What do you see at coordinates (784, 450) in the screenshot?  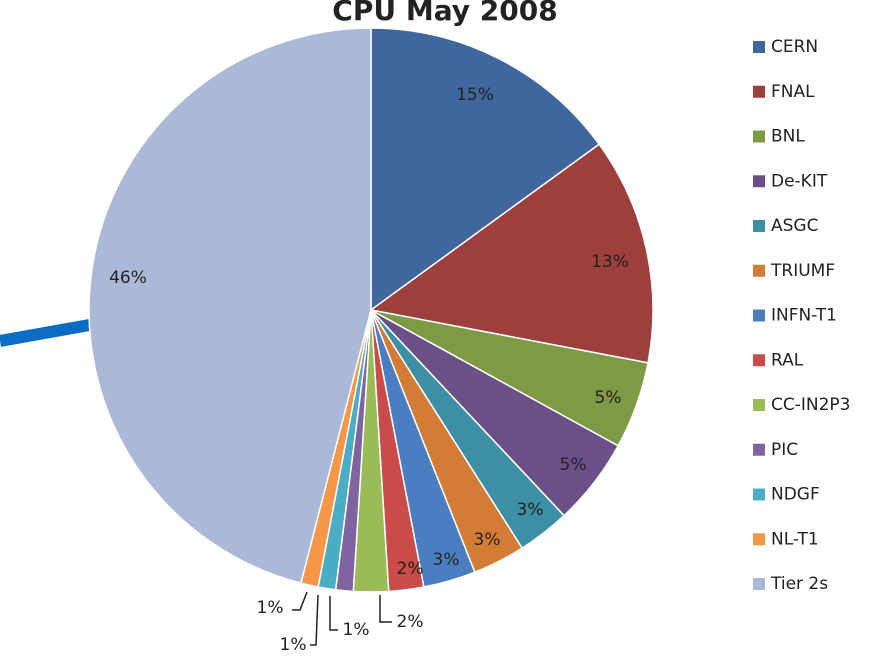 I see `legend-label: PIC` at bounding box center [784, 450].